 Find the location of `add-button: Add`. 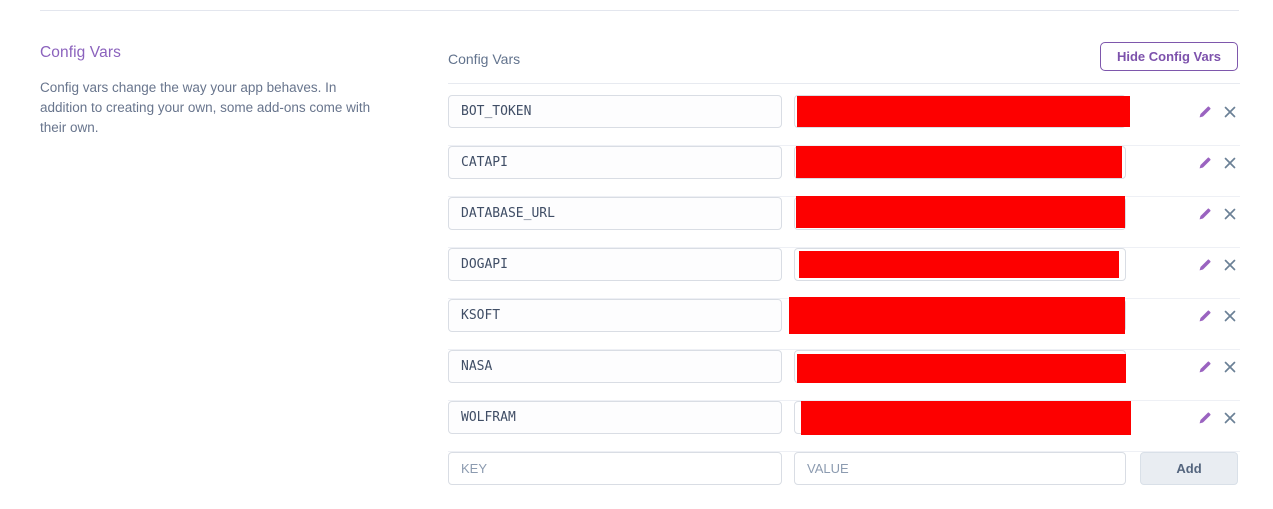

add-button: Add is located at coordinates (1189, 468).